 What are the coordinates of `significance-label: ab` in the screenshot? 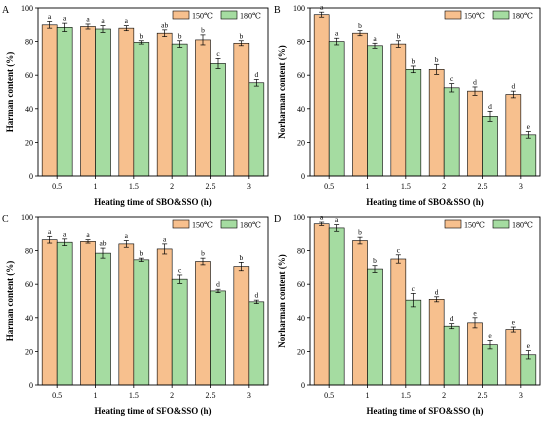 It's located at (102, 243).